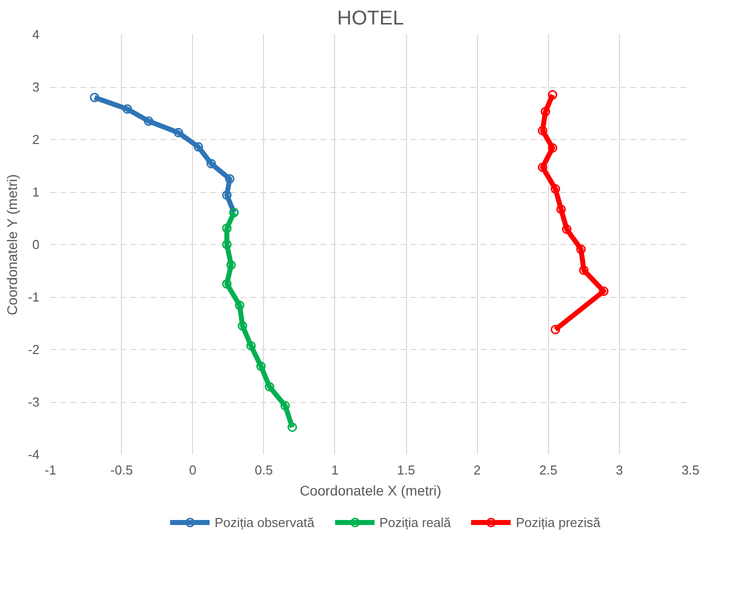 This screenshot has width=753, height=616. Describe the element at coordinates (620, 470) in the screenshot. I see `x-tick-label: 3` at that location.